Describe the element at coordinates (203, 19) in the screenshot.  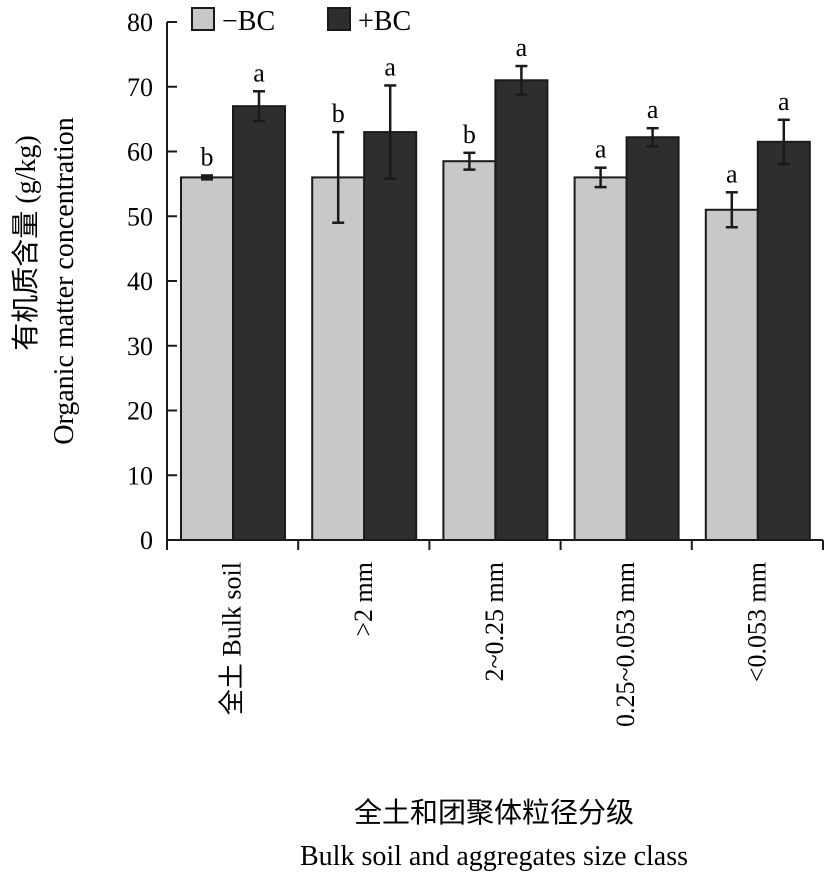
I see `legend-swatch-minus-bc` at that location.